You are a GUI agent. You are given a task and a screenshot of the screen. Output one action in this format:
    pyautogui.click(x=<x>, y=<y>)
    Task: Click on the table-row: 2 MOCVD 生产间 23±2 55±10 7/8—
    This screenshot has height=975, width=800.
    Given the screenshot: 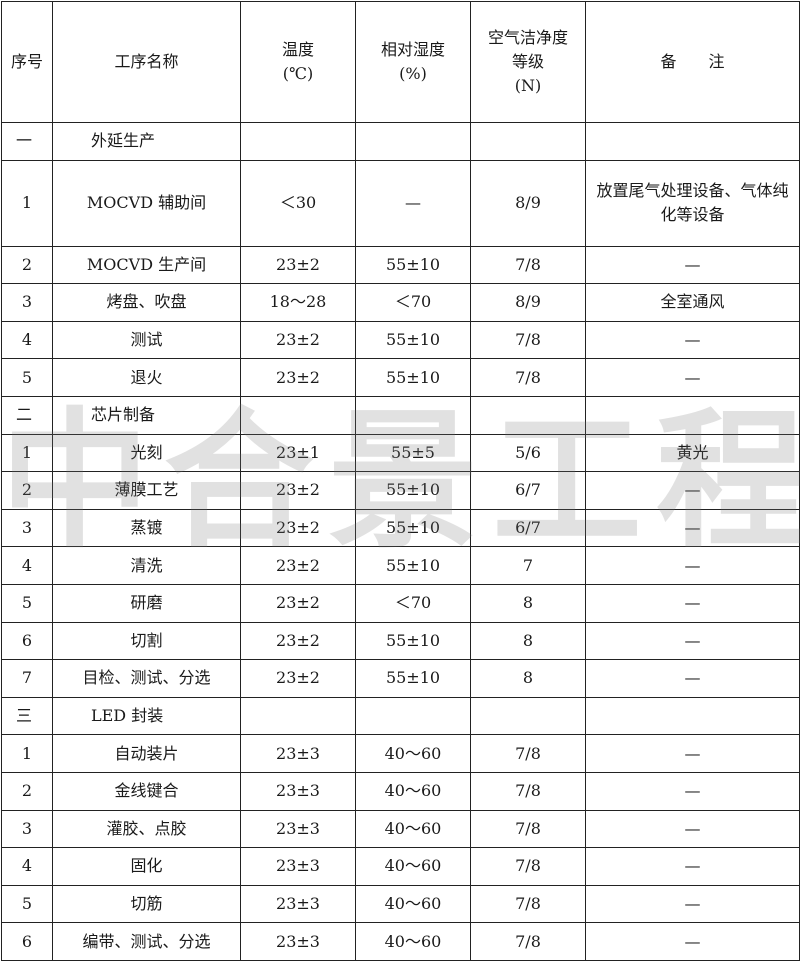 What is the action you would take?
    pyautogui.click(x=400, y=265)
    